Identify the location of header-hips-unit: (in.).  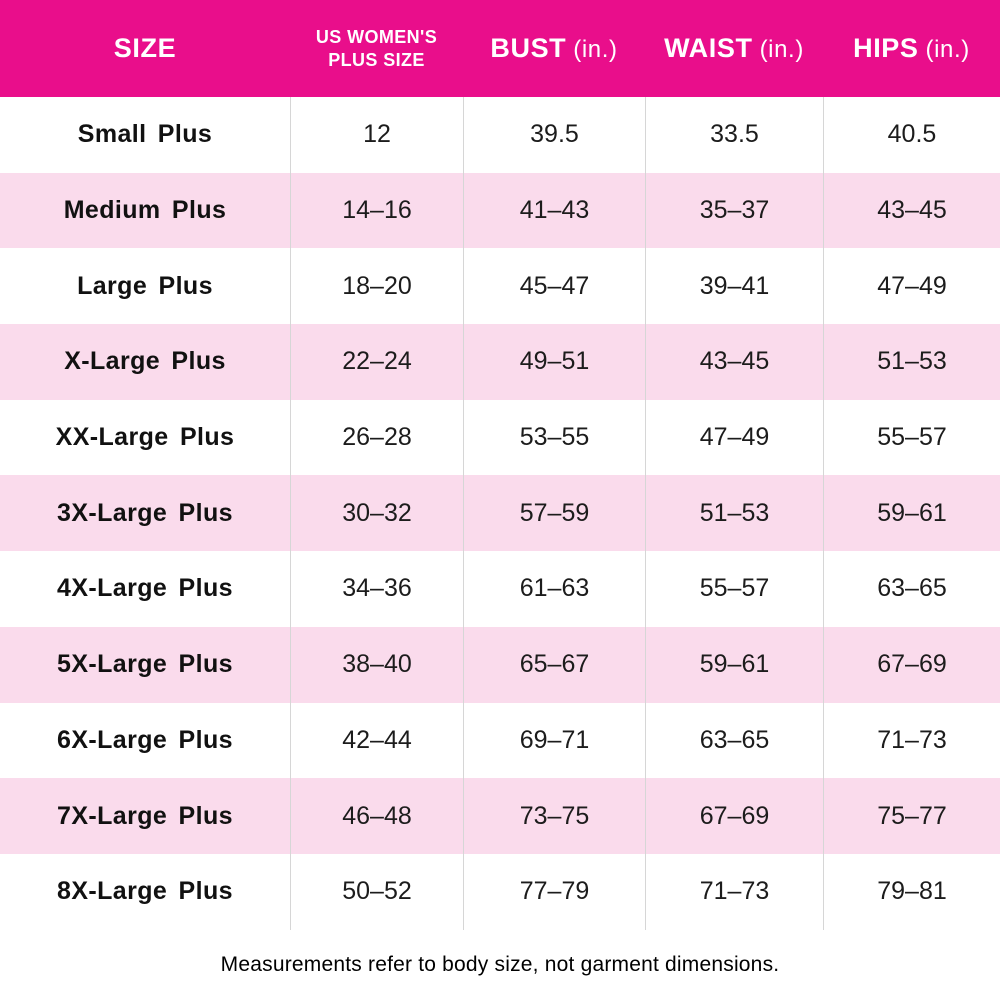
(947, 49).